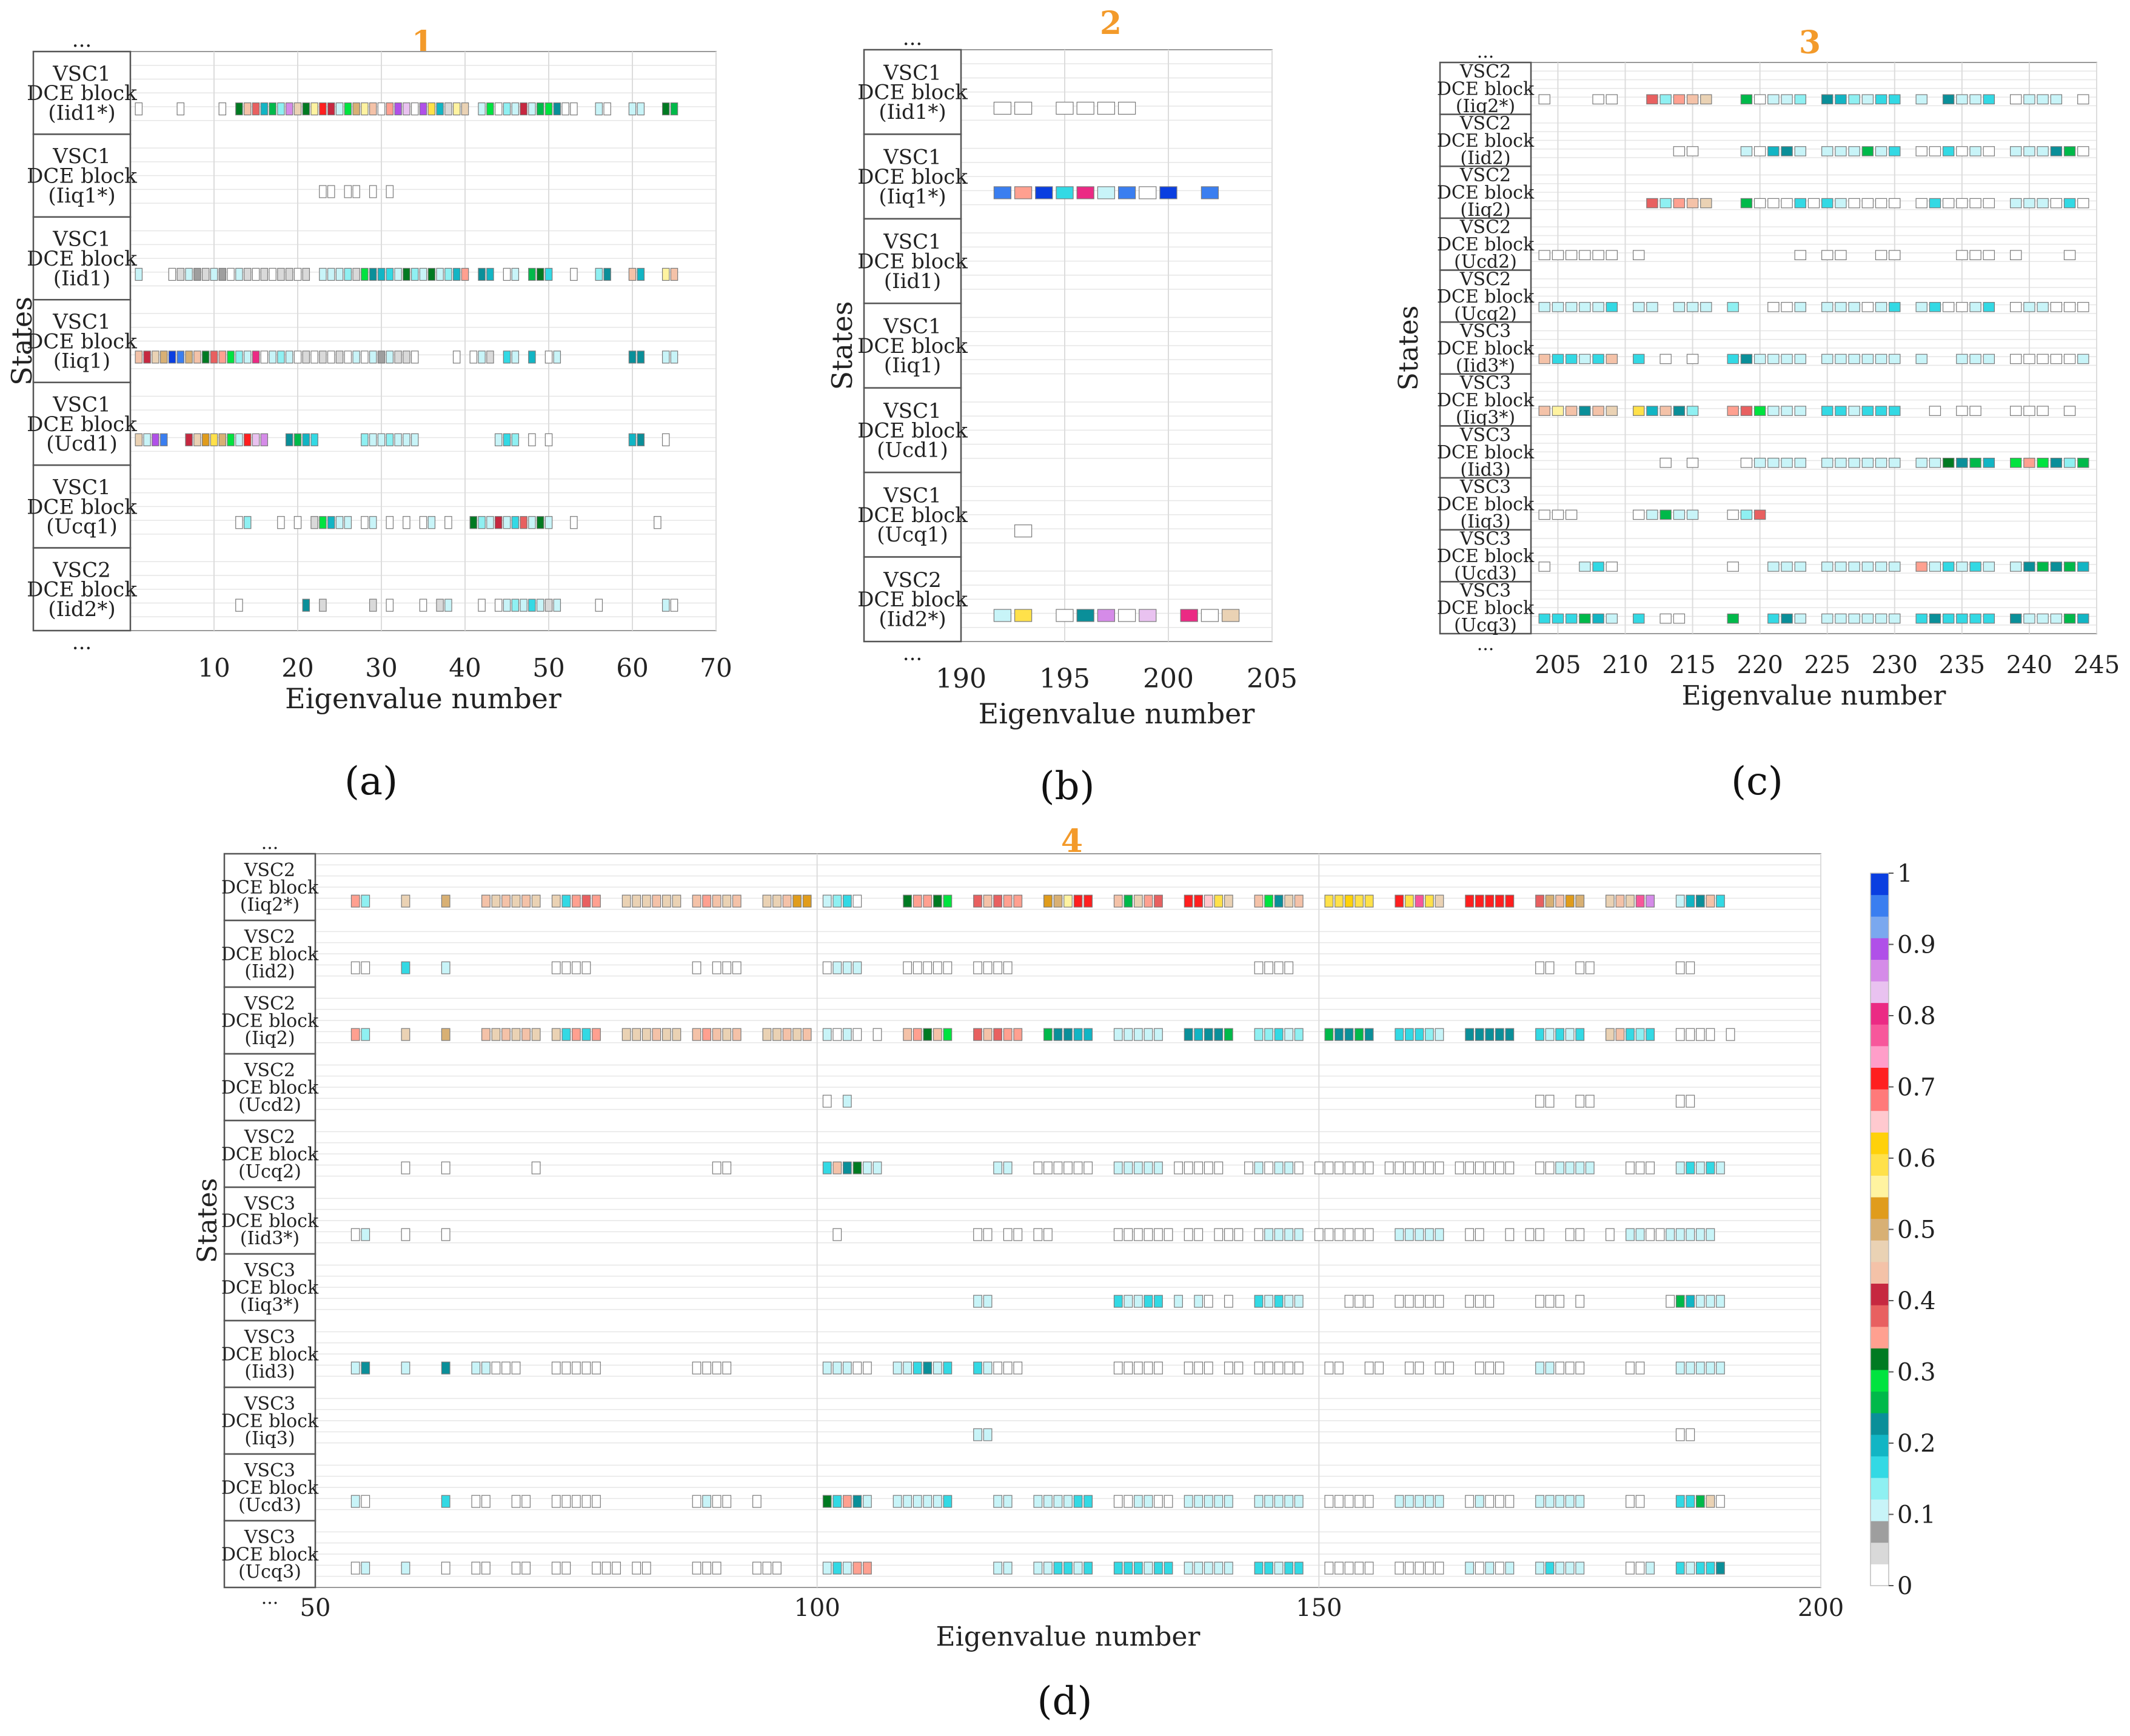 The height and width of the screenshot is (1736, 2130). Describe the element at coordinates (1065, 1702) in the screenshot. I see `panel-label-d: (d)` at that location.